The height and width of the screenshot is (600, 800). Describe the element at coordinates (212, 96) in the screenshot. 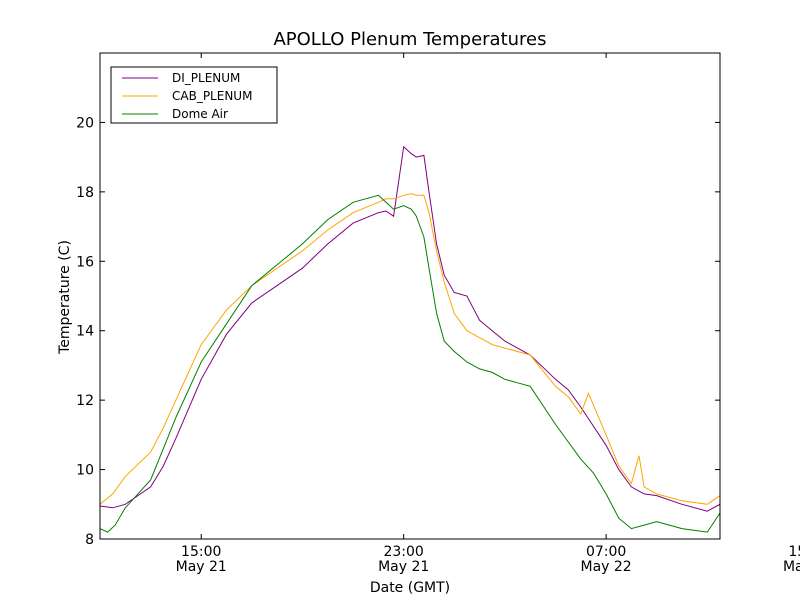

I see `legend-label: CAB_PLENUM` at that location.